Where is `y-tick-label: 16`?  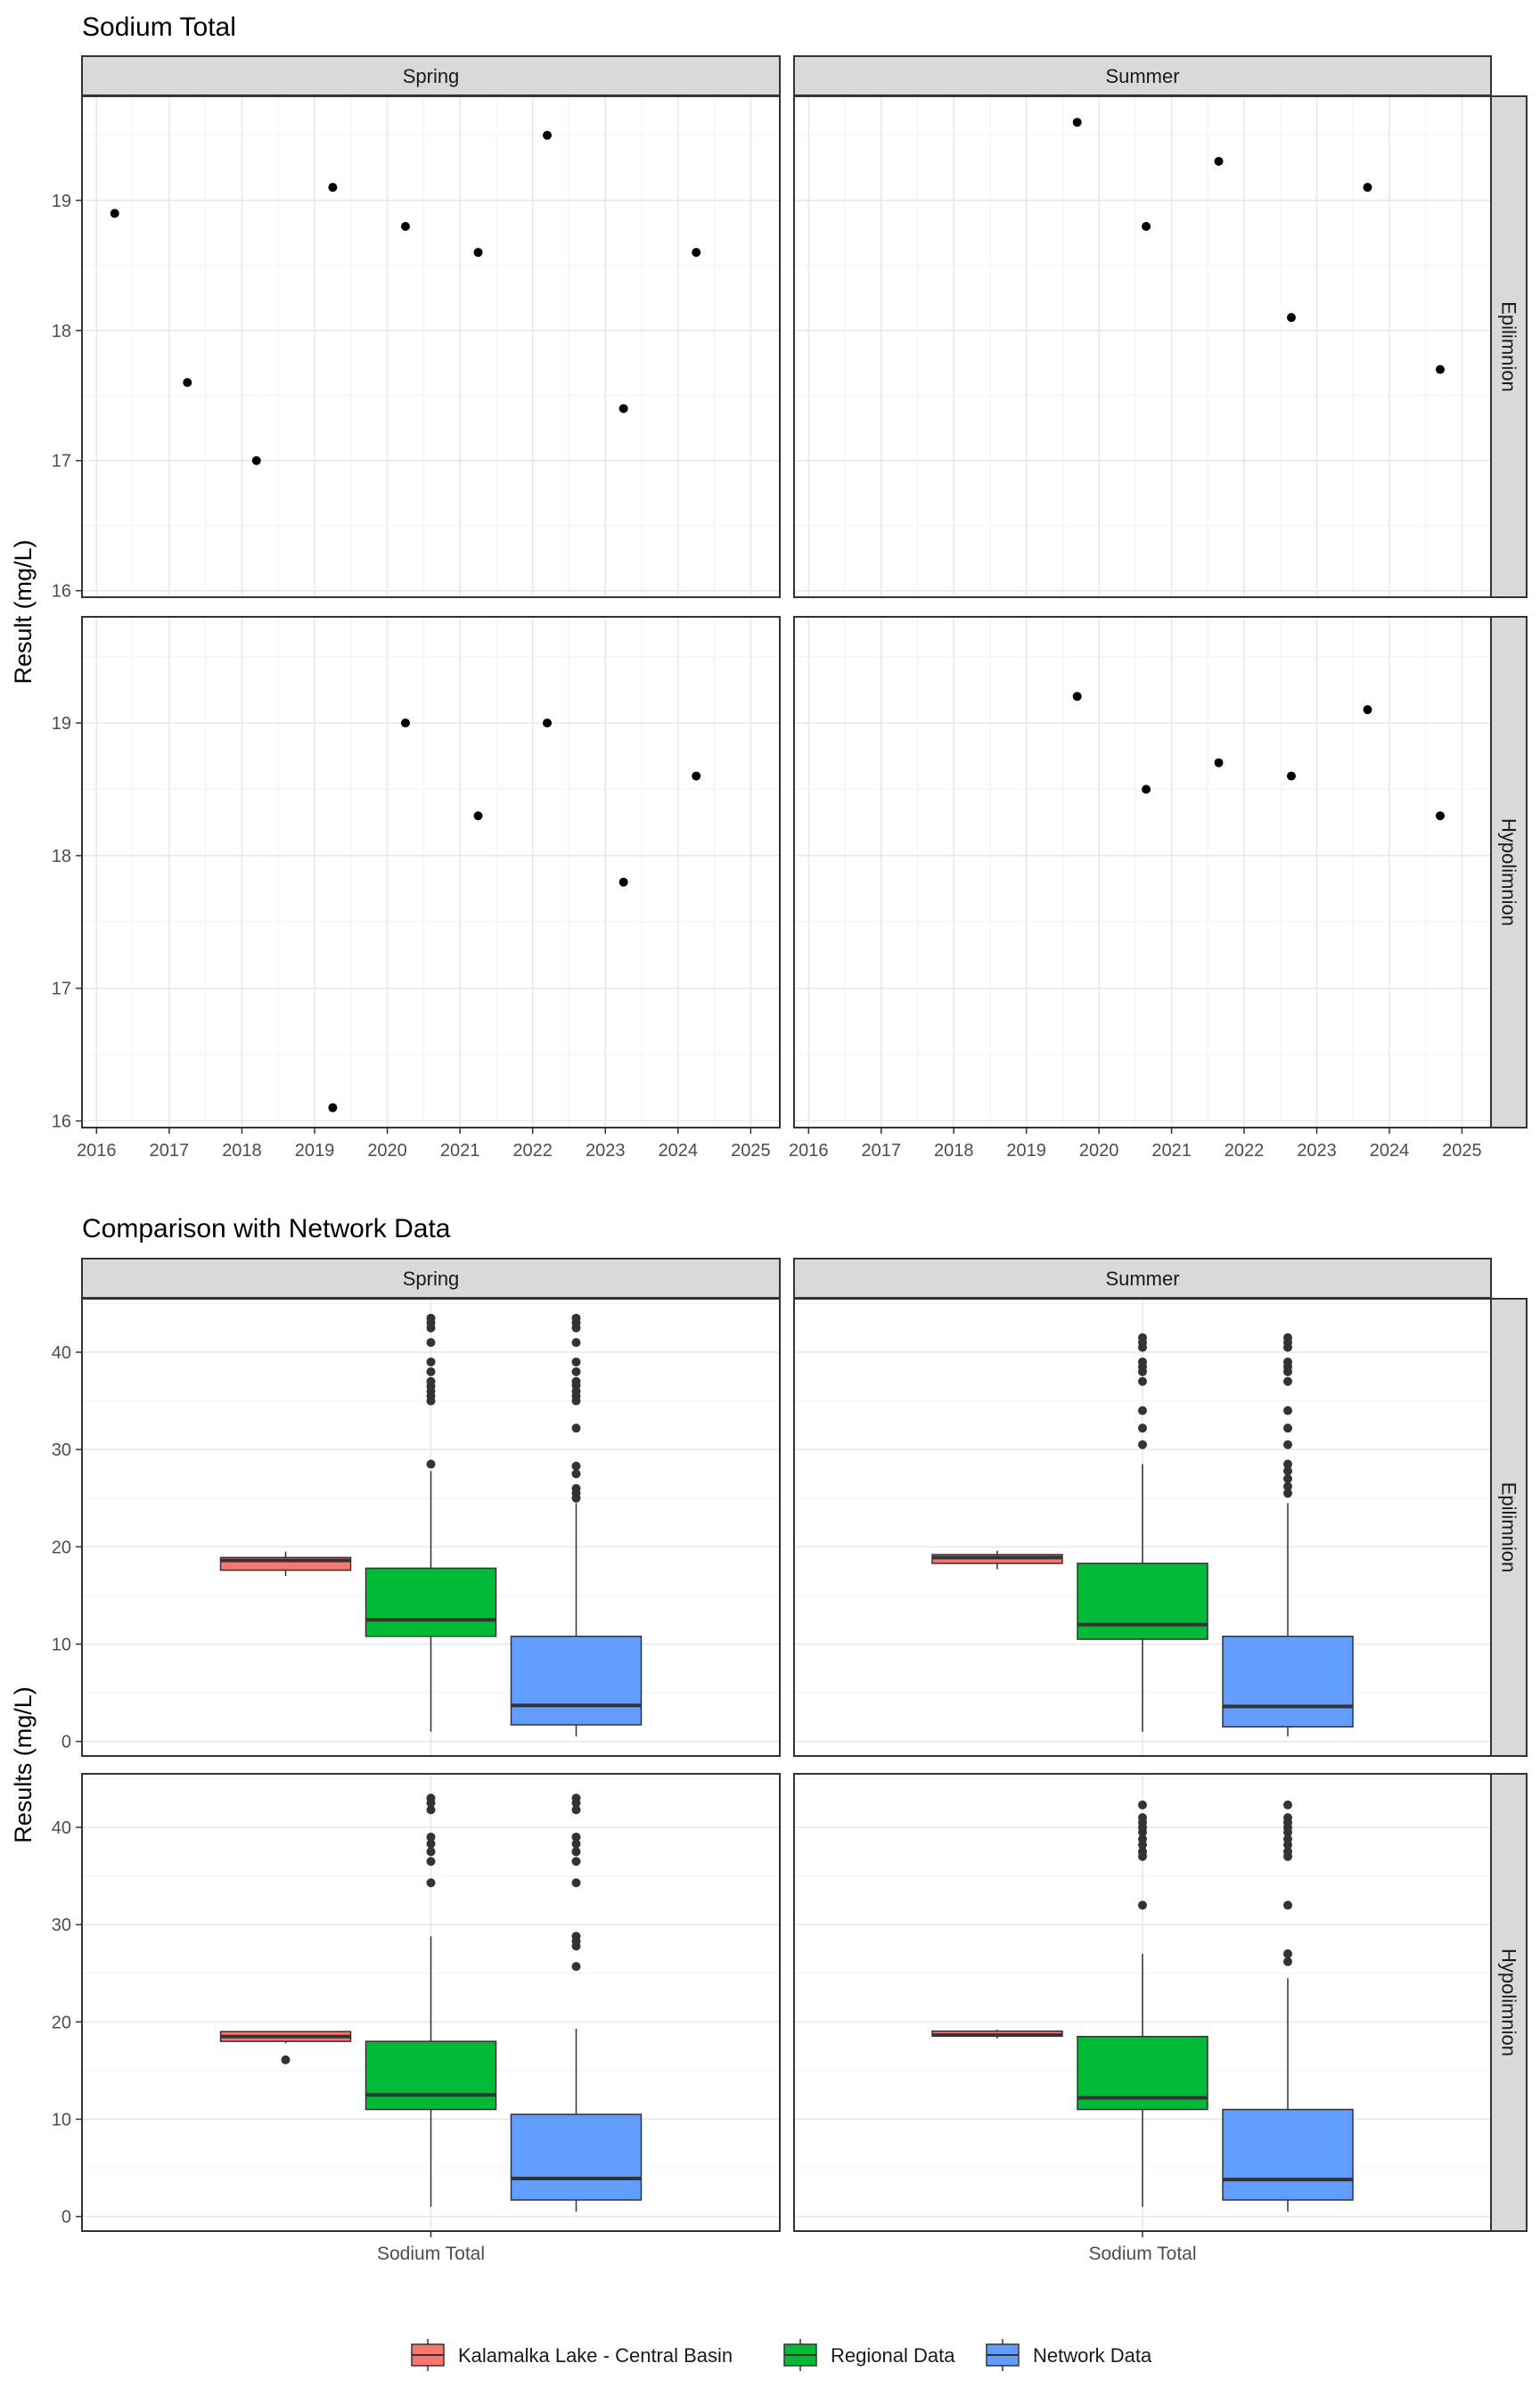 y-tick-label: 16 is located at coordinates (61, 592).